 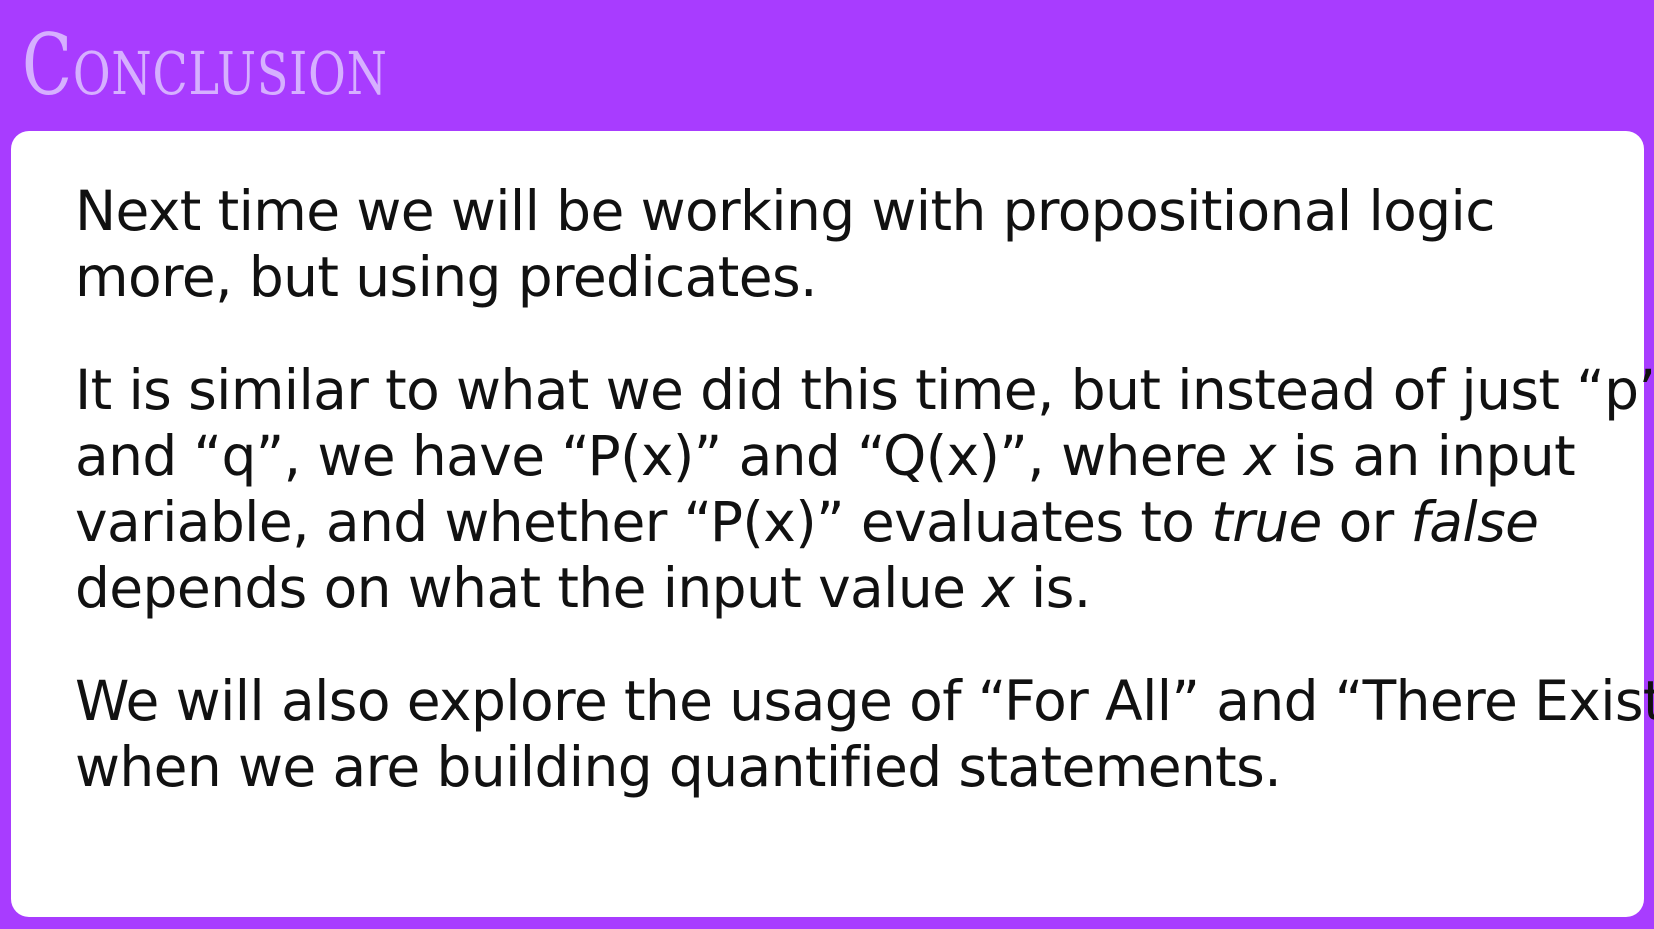 I want to click on italic-false: false, so click(x=1474, y=522).